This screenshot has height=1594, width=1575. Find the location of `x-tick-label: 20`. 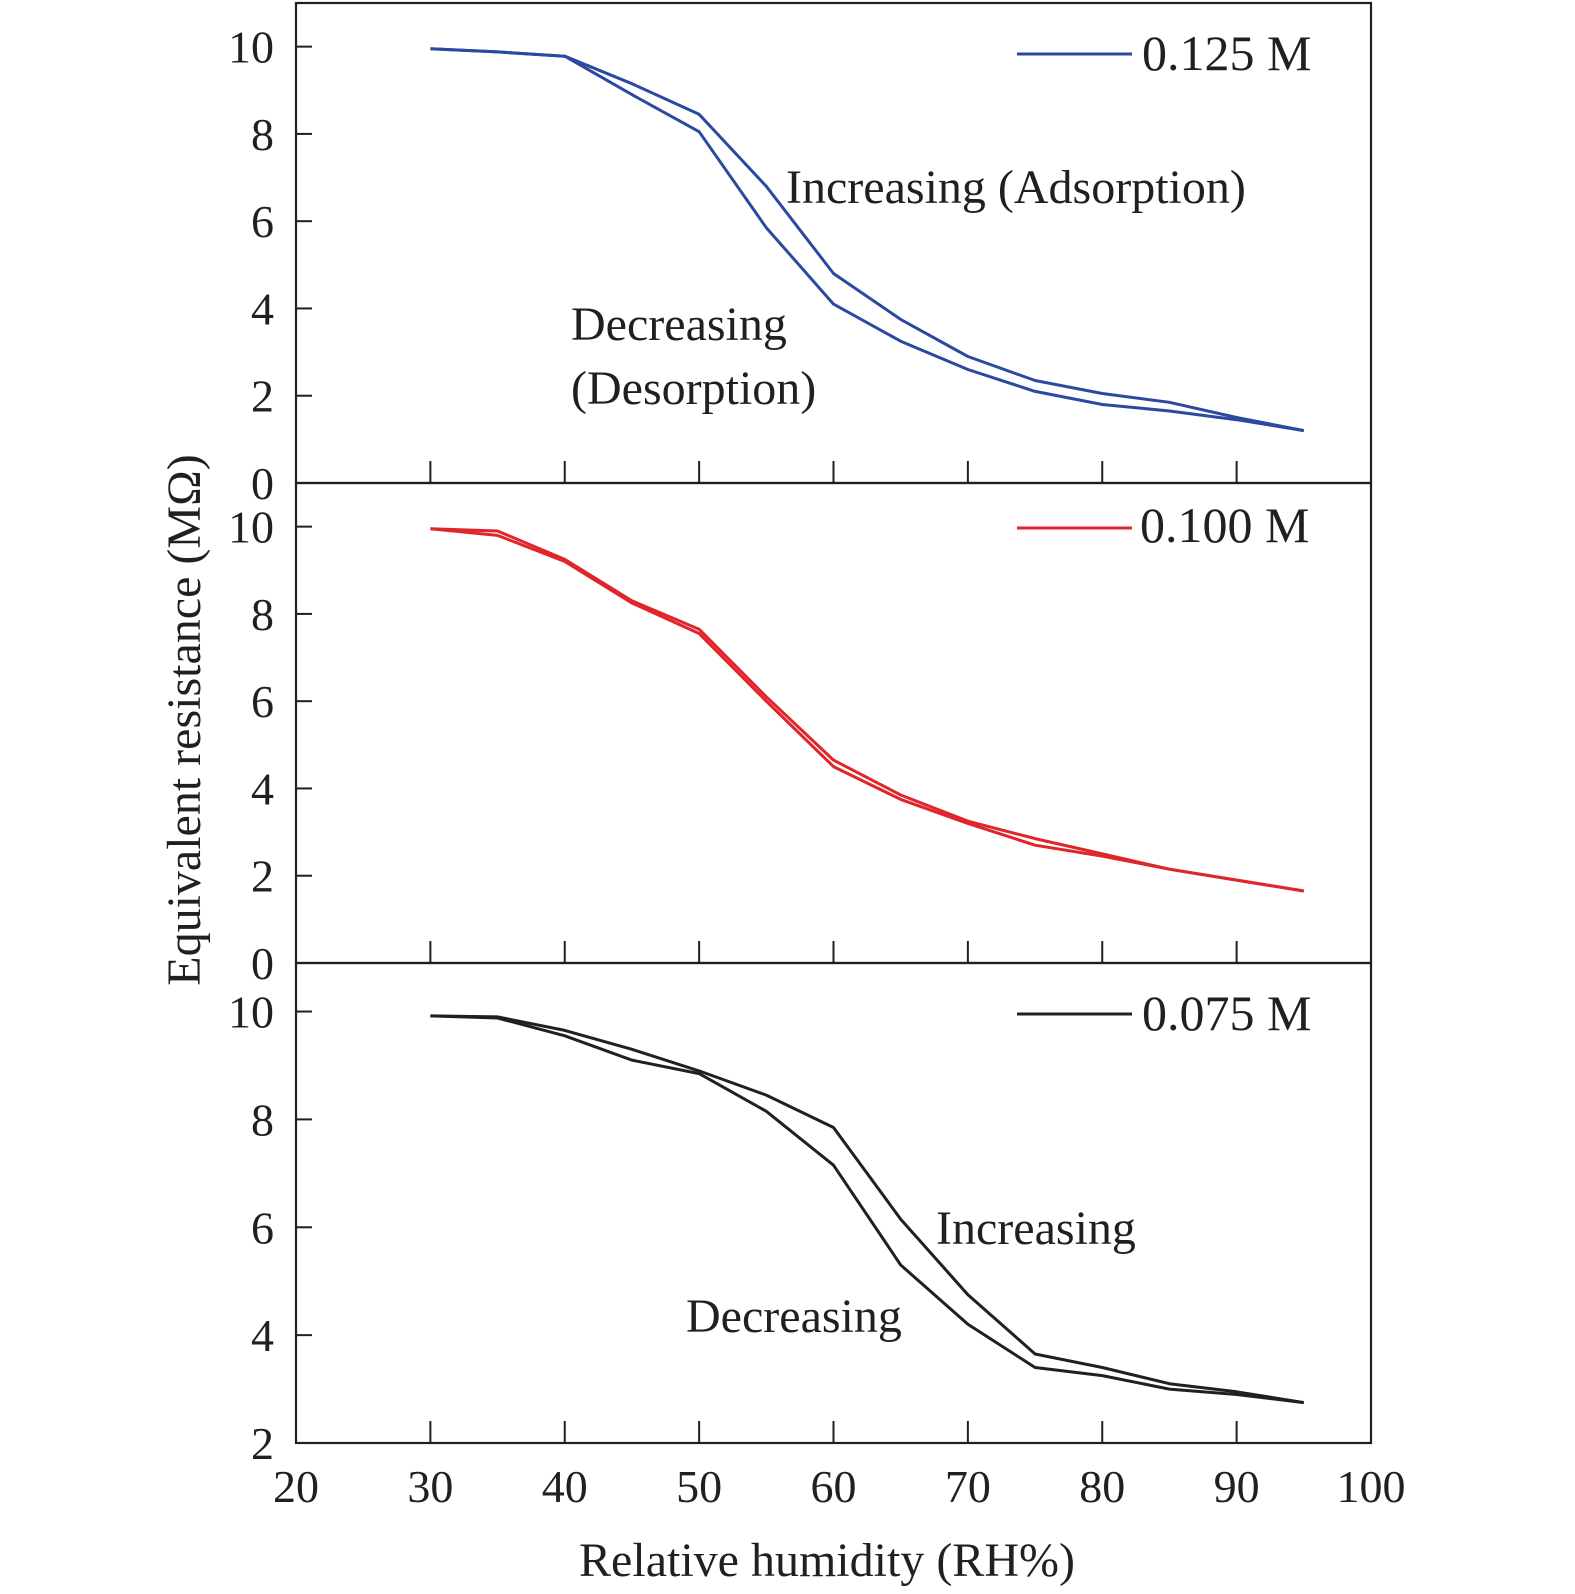

x-tick-label: 20 is located at coordinates (296, 1486).